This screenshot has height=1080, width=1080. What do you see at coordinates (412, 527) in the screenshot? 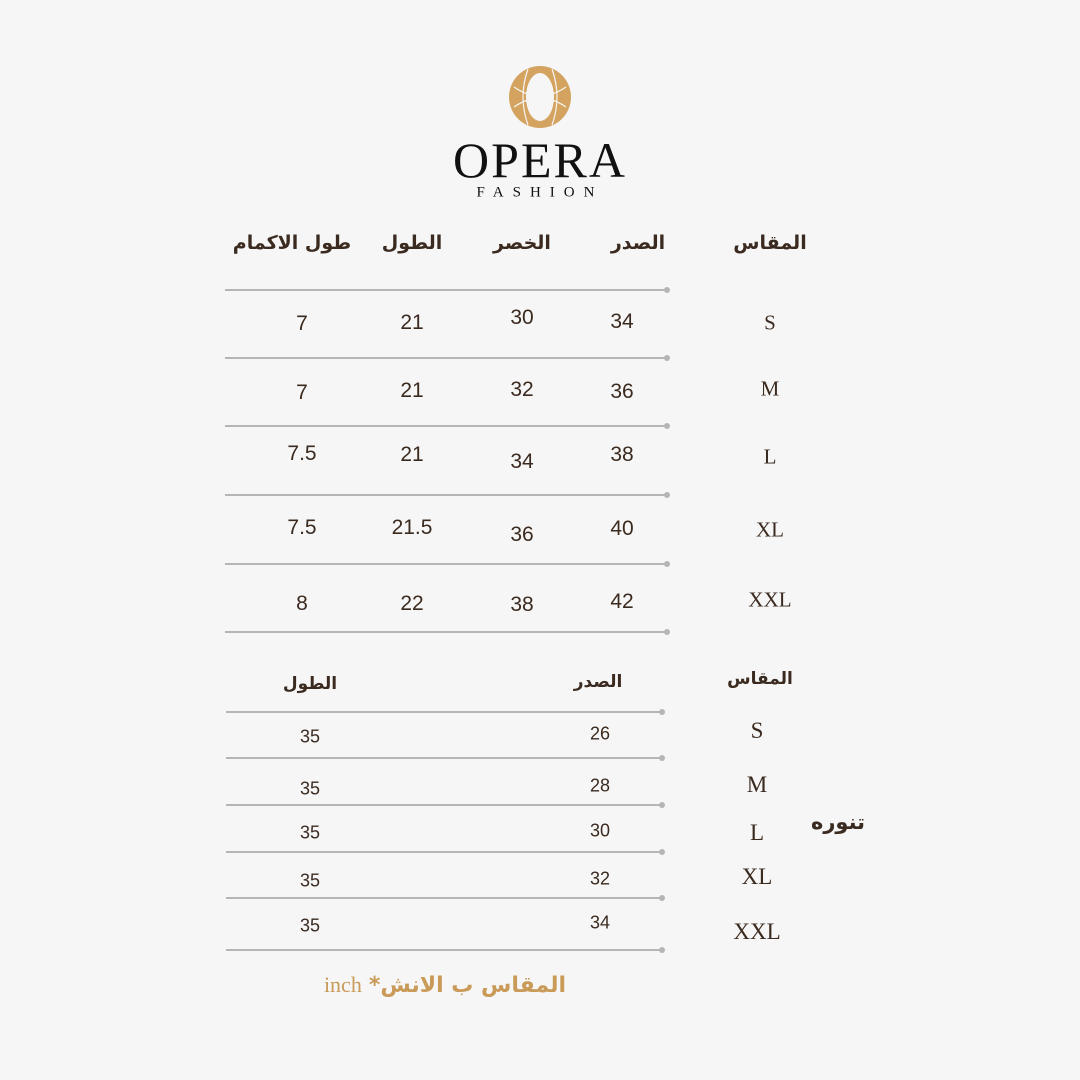
I see `length-cell: 21.5` at bounding box center [412, 527].